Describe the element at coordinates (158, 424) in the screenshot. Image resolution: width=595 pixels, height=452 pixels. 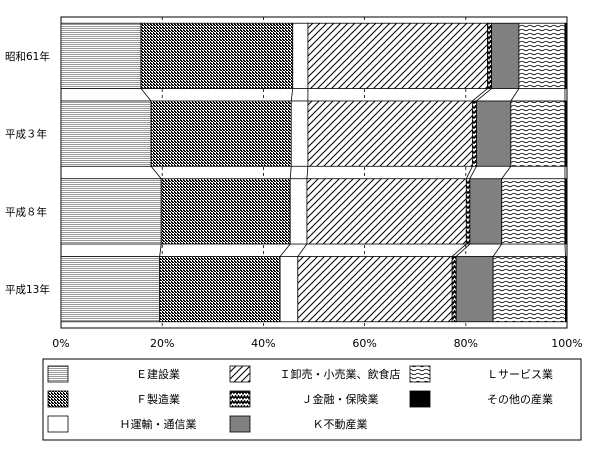
I see `legend-label: Ｈ運輸・通信業` at that location.